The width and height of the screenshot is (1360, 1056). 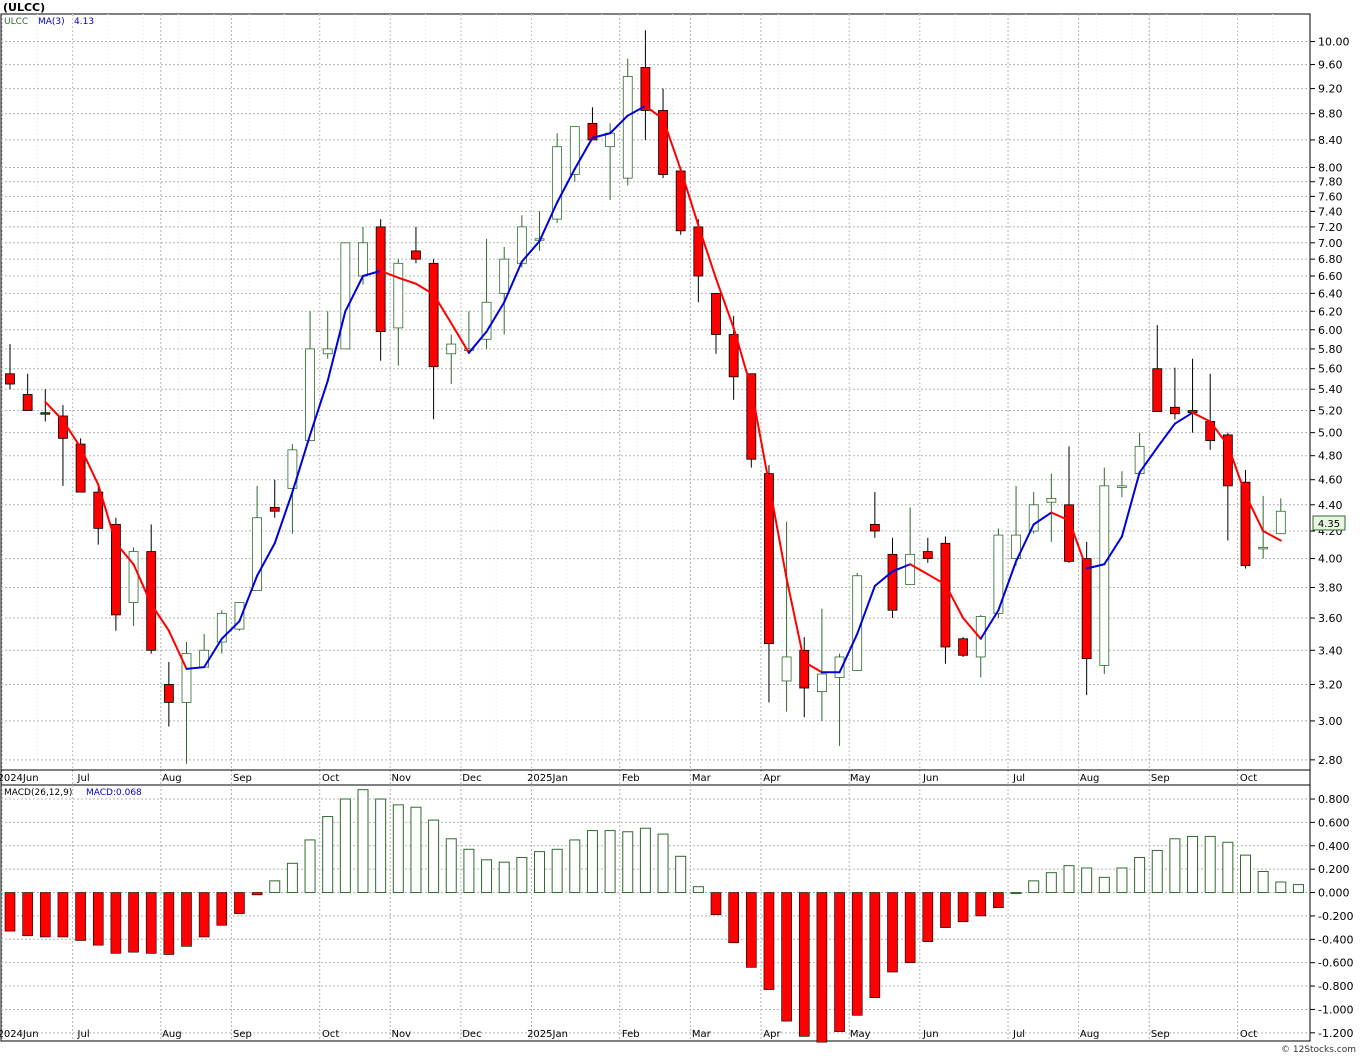 I want to click on month-tick-label: Jun, so click(x=930, y=1034).